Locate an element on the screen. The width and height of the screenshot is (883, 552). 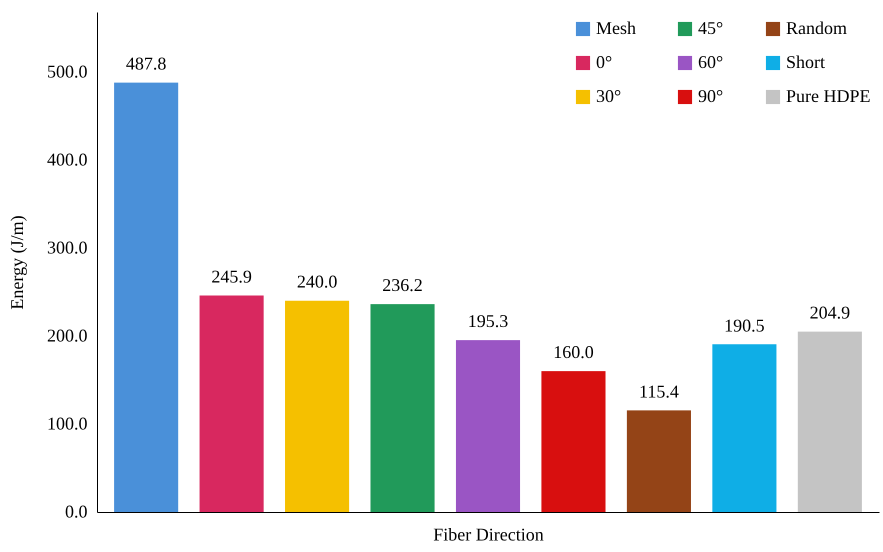
legend-label: 30° is located at coordinates (609, 96).